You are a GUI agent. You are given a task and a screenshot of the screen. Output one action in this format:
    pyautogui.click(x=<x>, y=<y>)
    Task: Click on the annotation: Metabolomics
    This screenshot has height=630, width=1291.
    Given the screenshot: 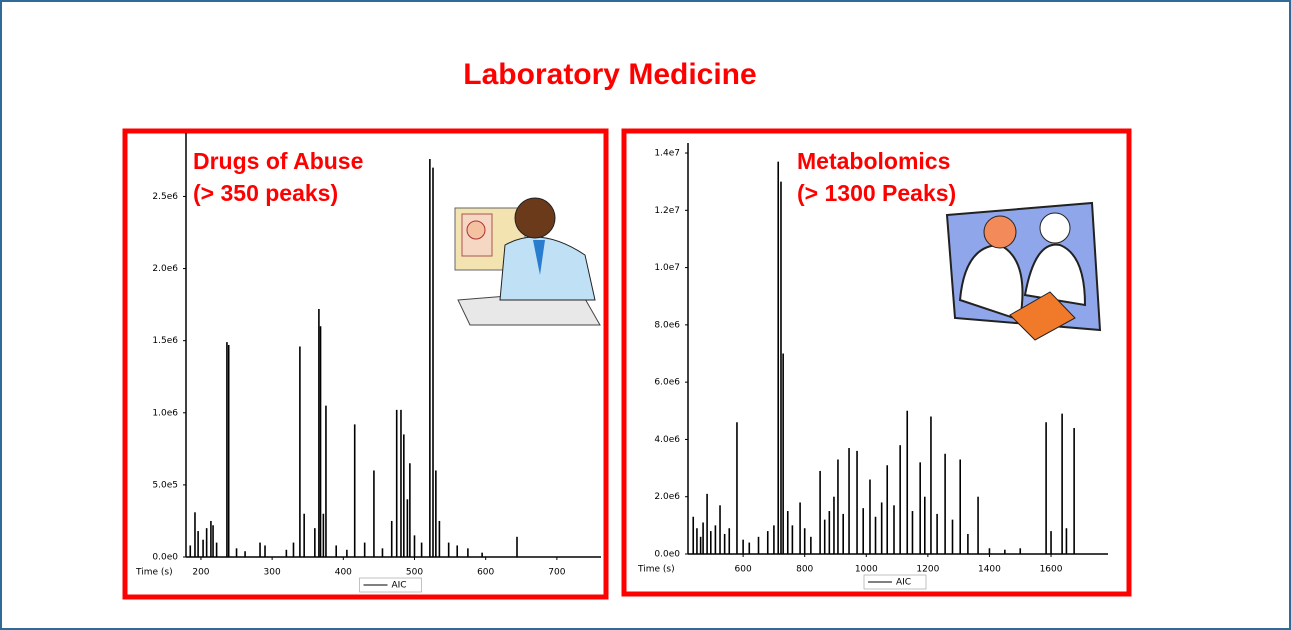 What is the action you would take?
    pyautogui.click(x=873, y=161)
    